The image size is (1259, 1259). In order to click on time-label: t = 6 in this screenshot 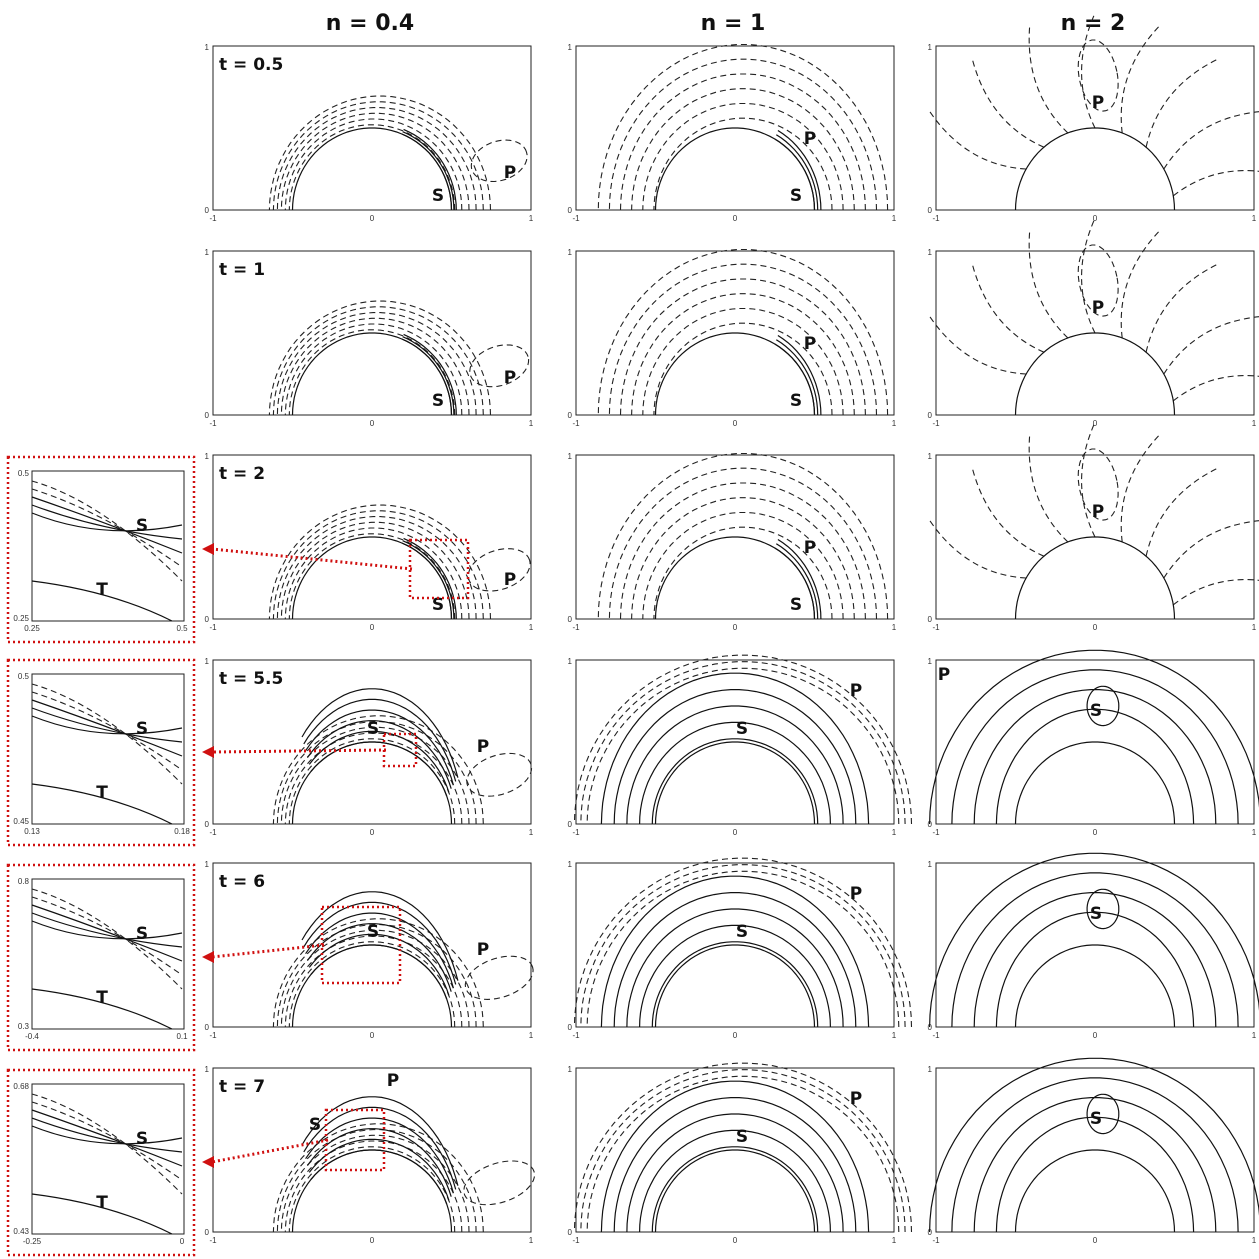, I will do `click(242, 882)`.